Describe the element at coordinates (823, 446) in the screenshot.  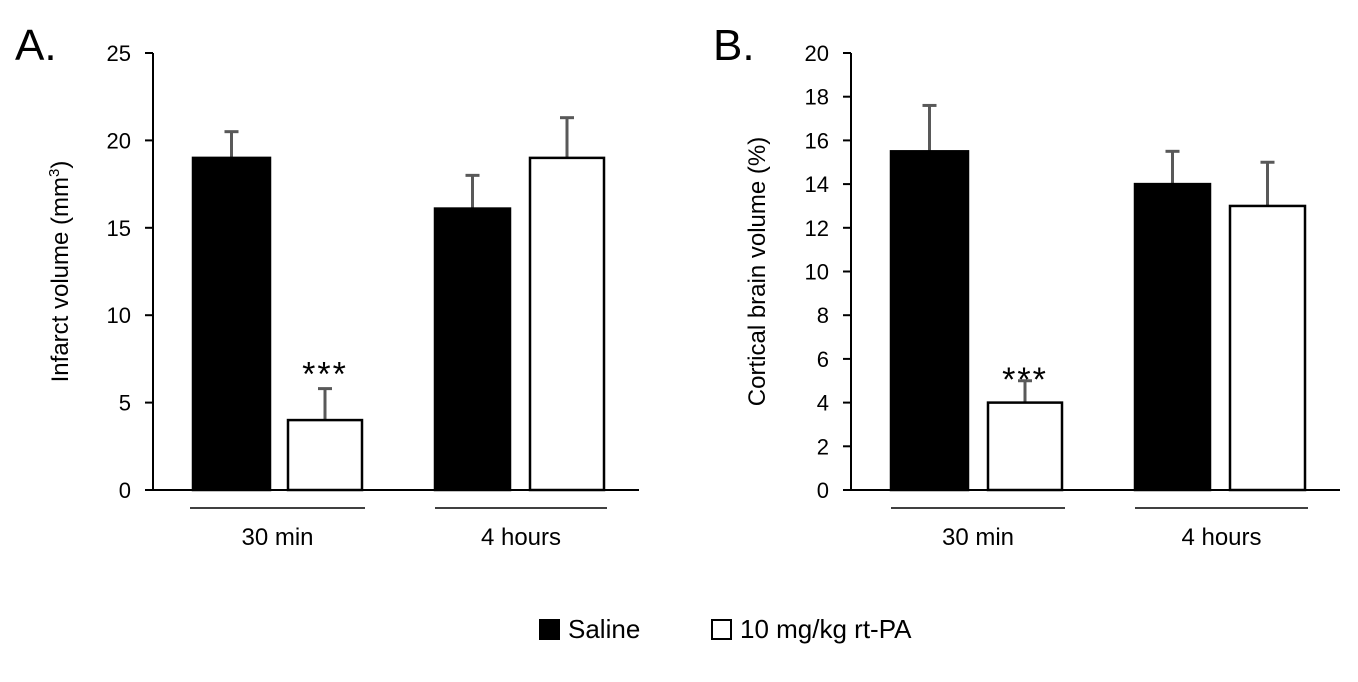
I see `y-tick-label: 2` at that location.